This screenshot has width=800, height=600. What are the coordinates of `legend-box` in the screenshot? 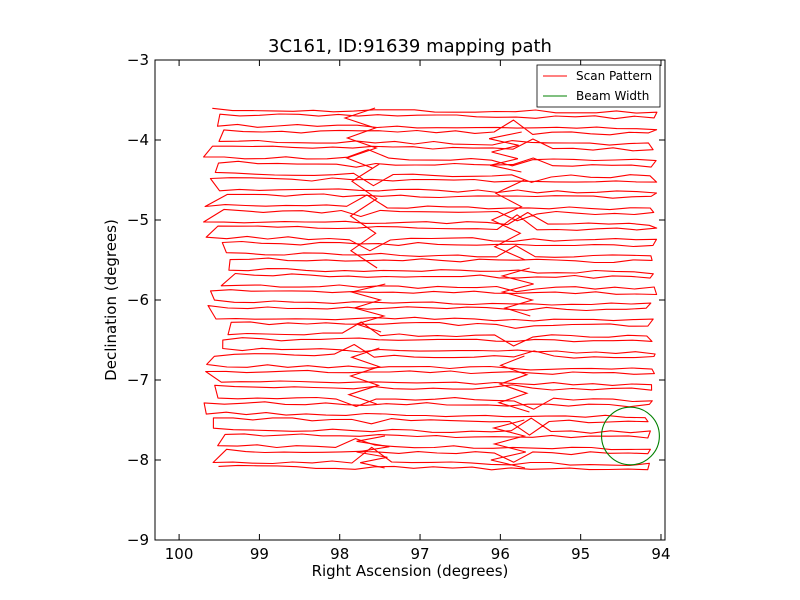 It's located at (598, 86).